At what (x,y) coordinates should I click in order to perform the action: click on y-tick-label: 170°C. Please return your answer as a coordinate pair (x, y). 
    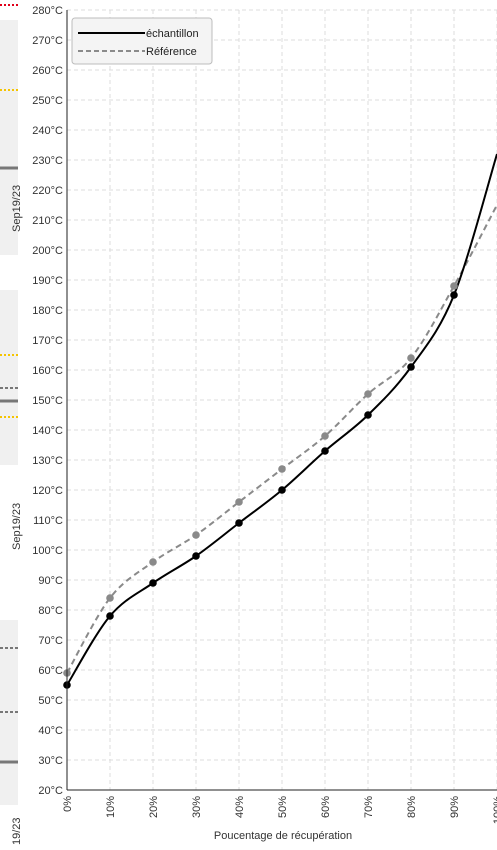
    Looking at the image, I should click on (47, 341).